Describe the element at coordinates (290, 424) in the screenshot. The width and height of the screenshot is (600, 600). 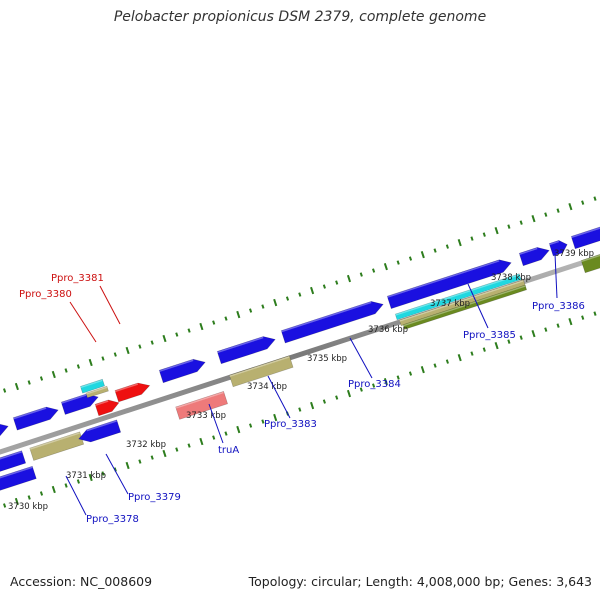
I see `gene-label: Ppro_3383` at that location.